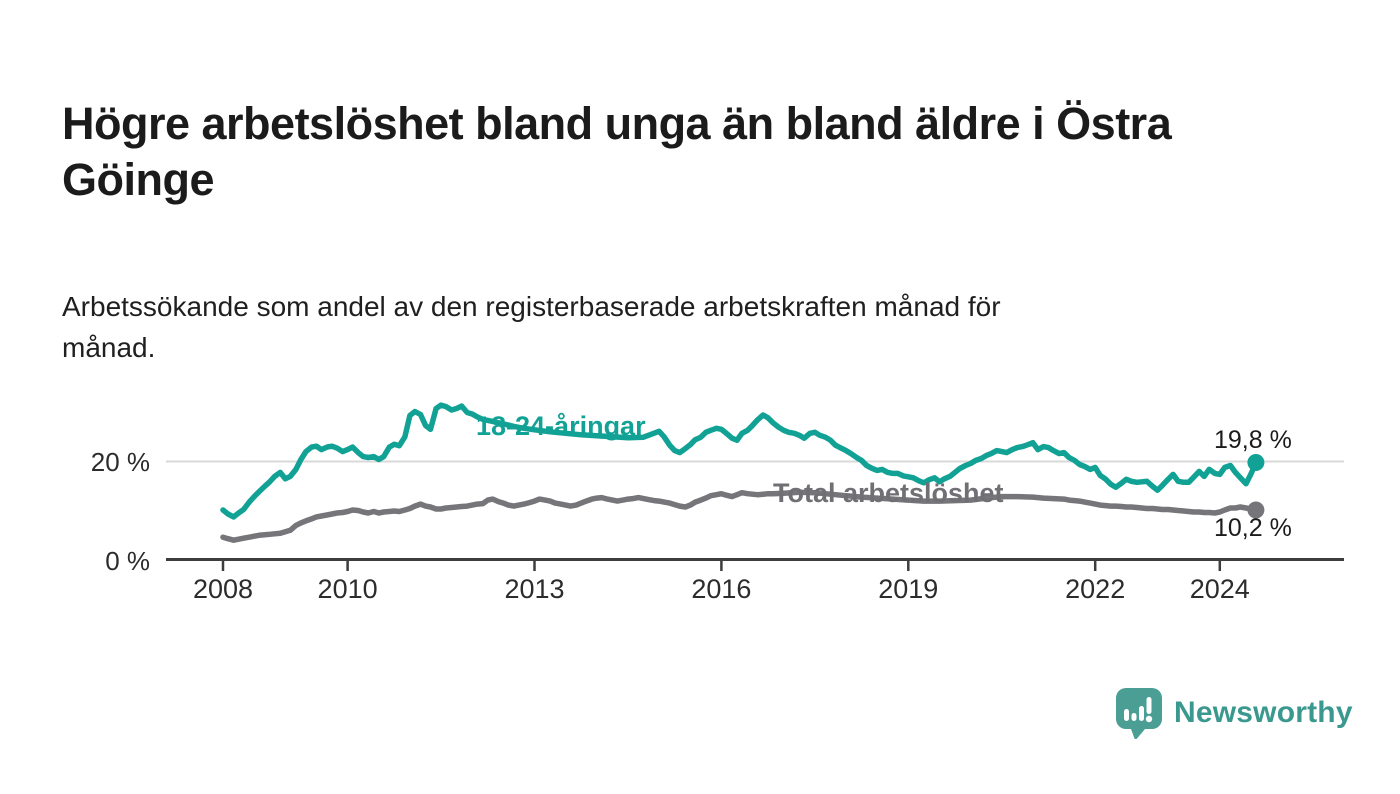 The image size is (1400, 794). What do you see at coordinates (739, 516) in the screenshot?
I see `line-total-arbetsloshet` at bounding box center [739, 516].